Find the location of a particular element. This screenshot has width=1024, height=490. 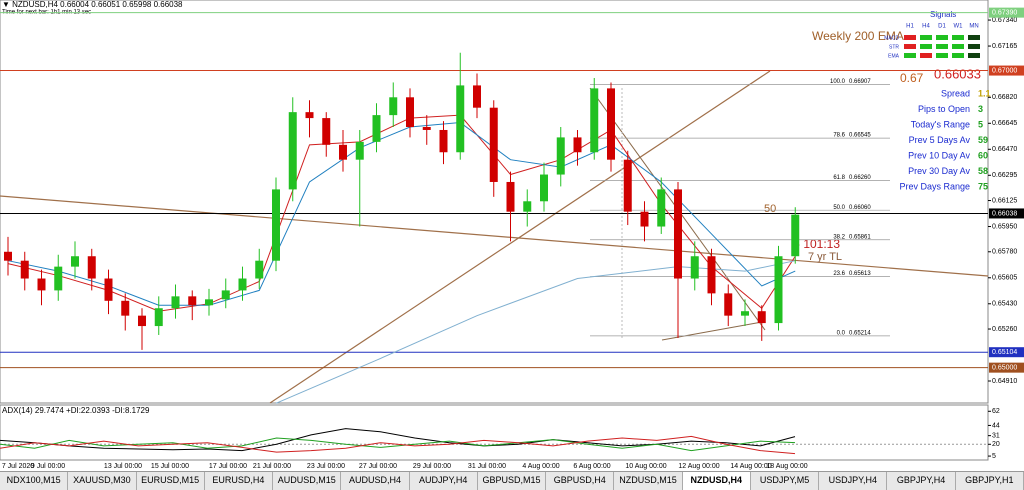

info-value: 3 is located at coordinates (980, 109).